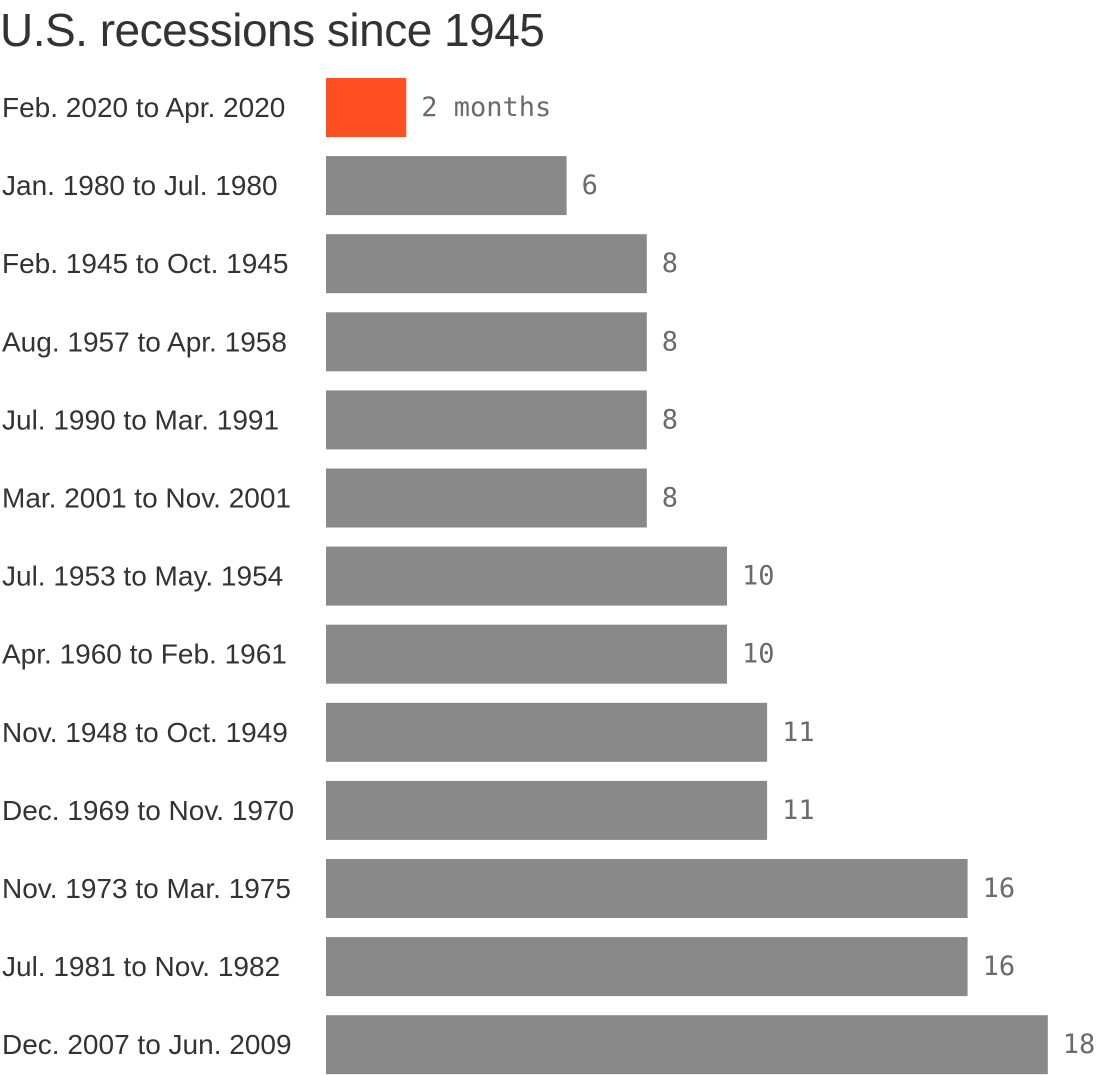 The width and height of the screenshot is (1116, 1075). What do you see at coordinates (148, 810) in the screenshot?
I see `category-label: Dec. 1969 to Nov. 1970` at bounding box center [148, 810].